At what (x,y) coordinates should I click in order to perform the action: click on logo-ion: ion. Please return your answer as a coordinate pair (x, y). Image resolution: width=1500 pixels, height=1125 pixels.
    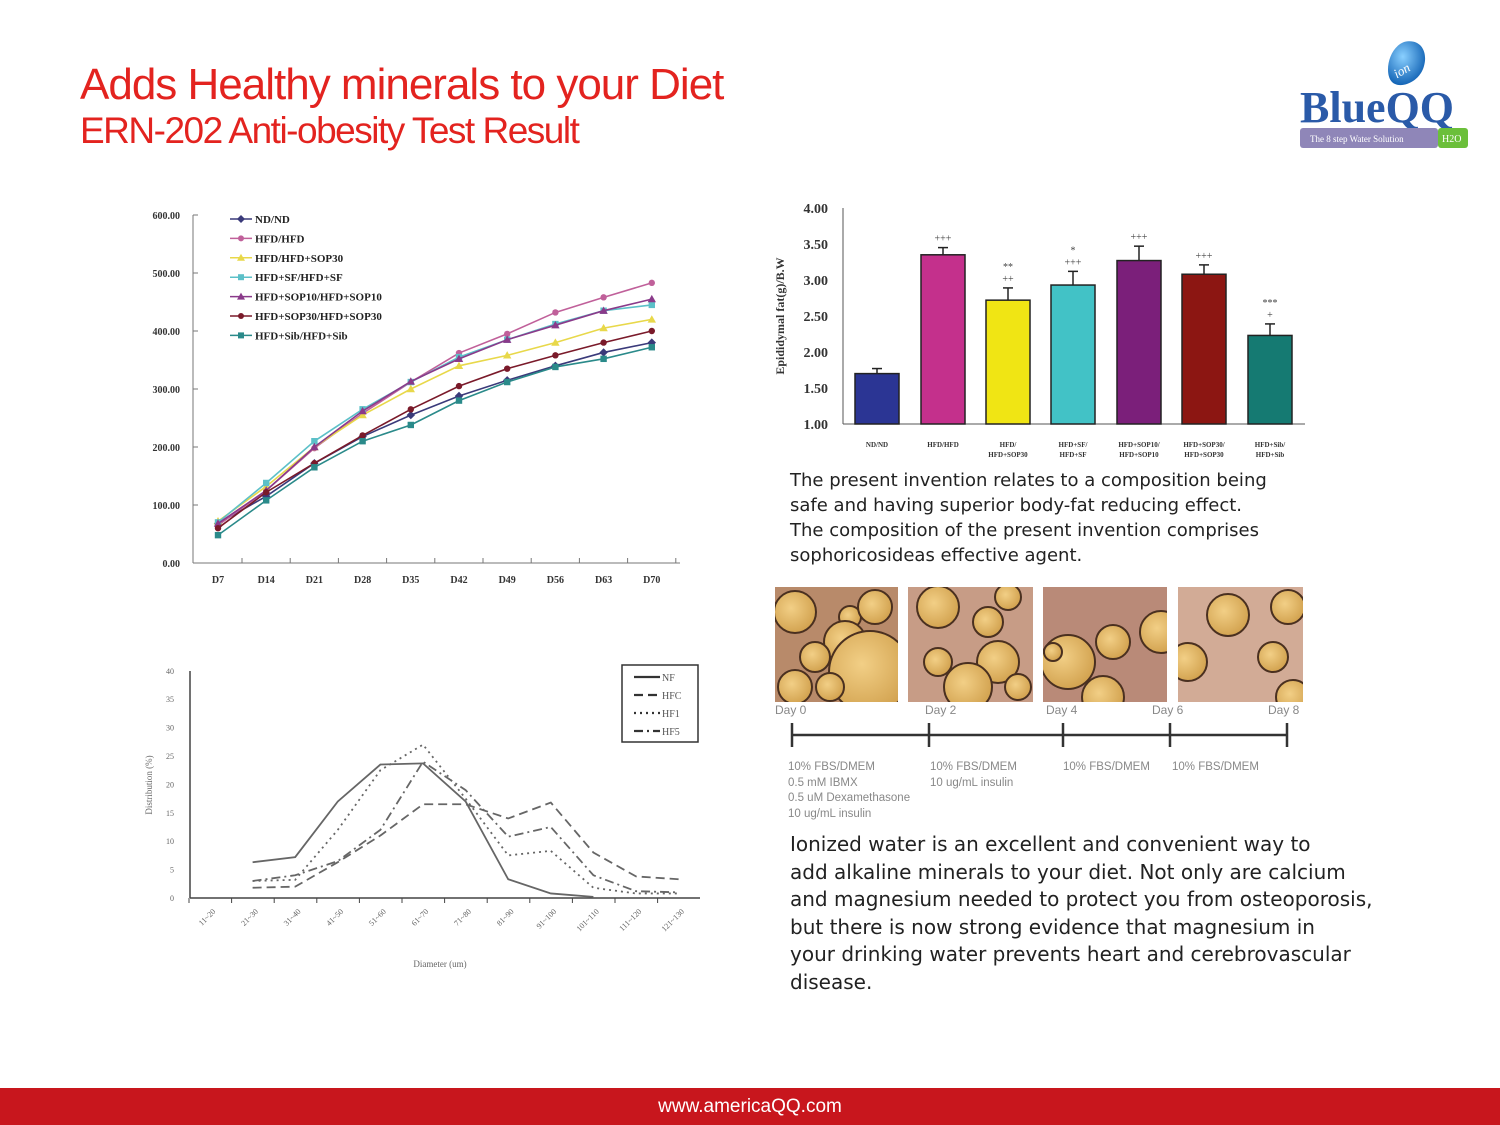
    Looking at the image, I should click on (1402, 70).